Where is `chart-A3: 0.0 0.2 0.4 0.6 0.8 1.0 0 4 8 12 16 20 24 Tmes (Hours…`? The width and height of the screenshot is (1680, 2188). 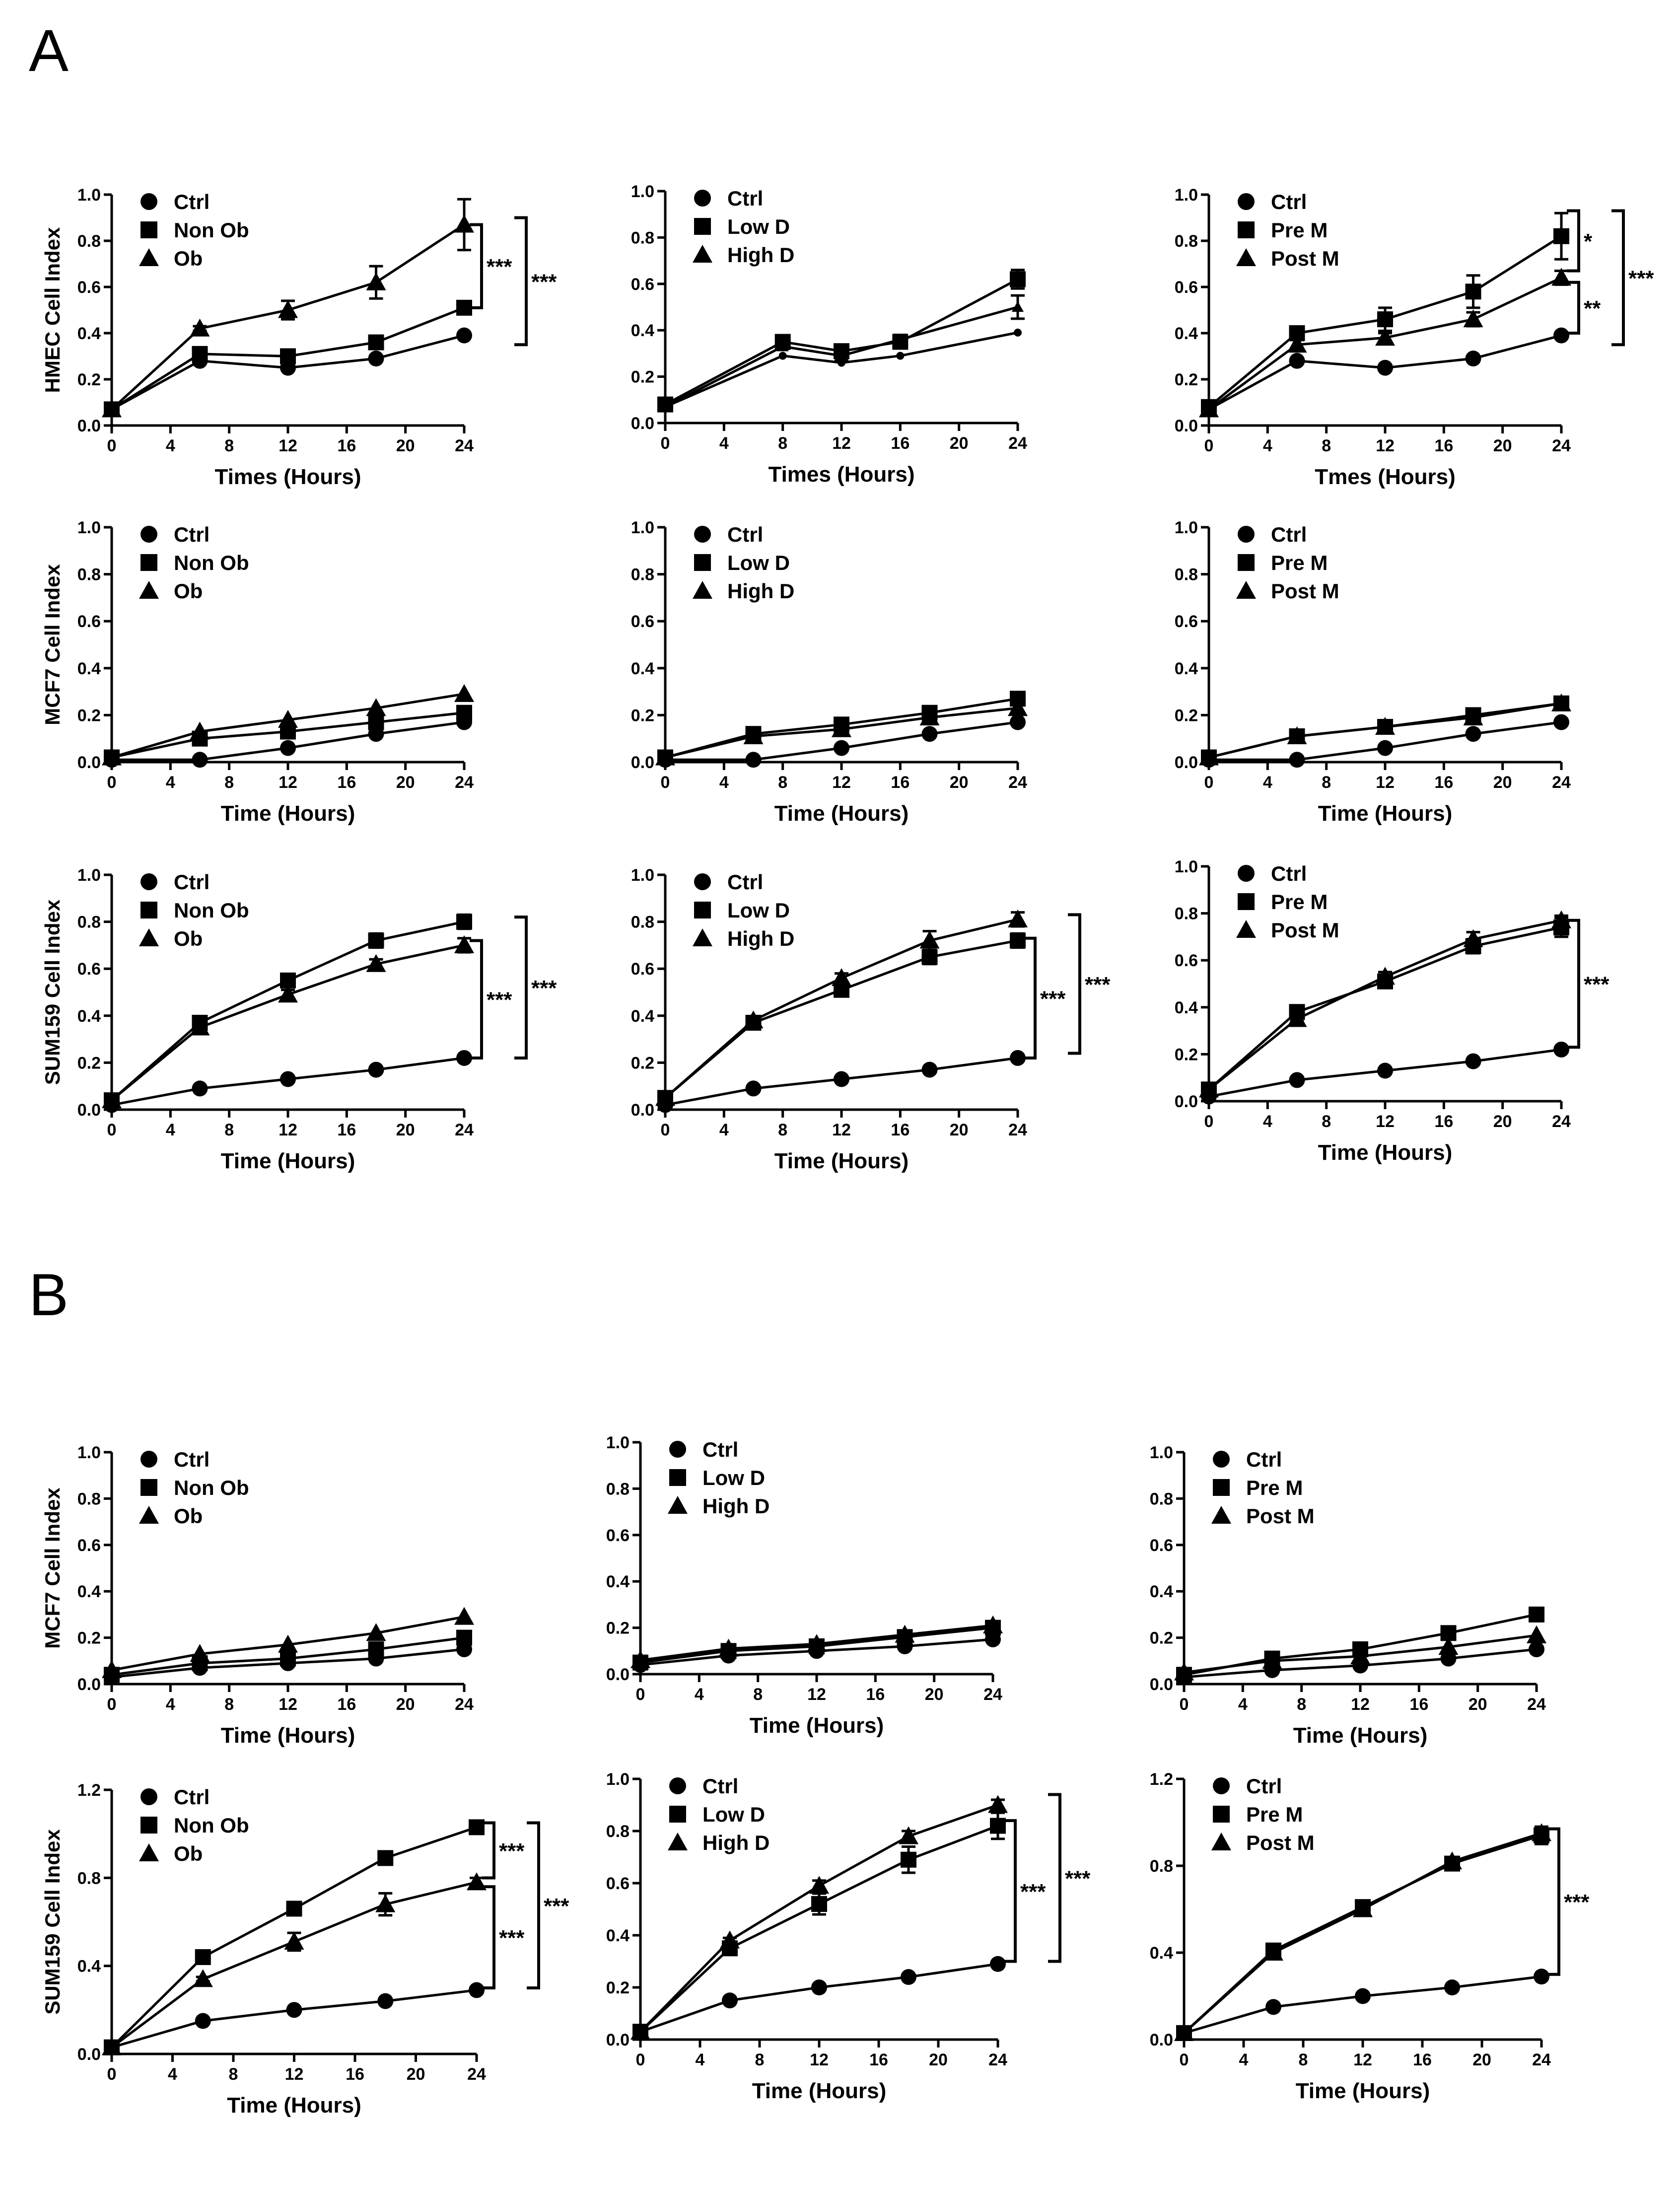 chart-A3: 0.0 0.2 0.4 0.6 0.8 1.0 0 4 8 12 16 20 24 Tmes (Hours… is located at coordinates (1415, 338).